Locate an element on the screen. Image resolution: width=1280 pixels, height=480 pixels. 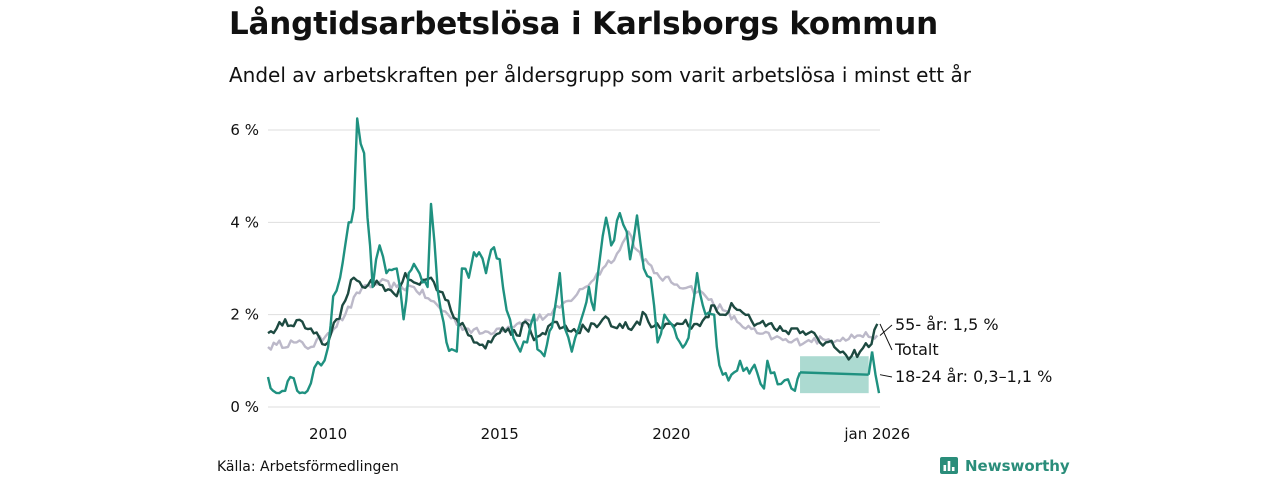
chart-title: Långtidsarbetslösa i Karlsborgs kommun is located at coordinates (583, 24).